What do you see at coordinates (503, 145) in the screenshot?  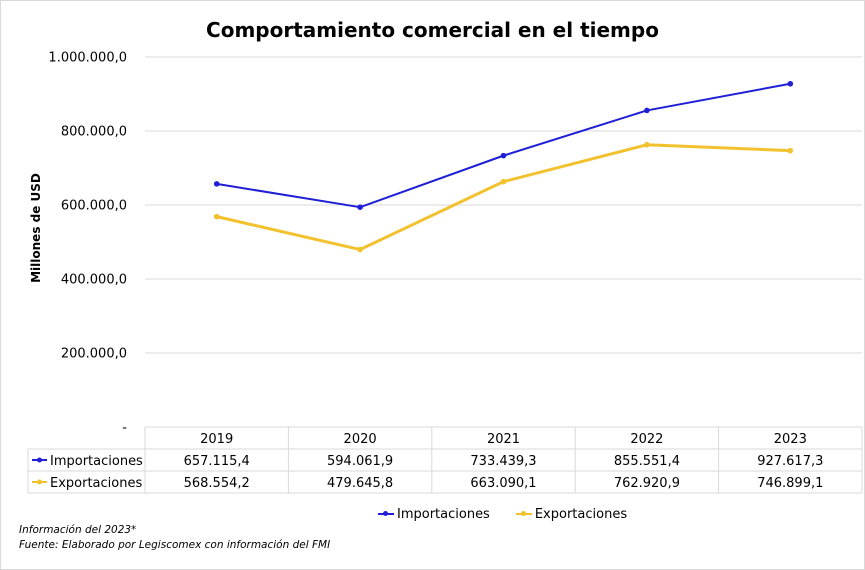 I see `series-line-importaciones` at bounding box center [503, 145].